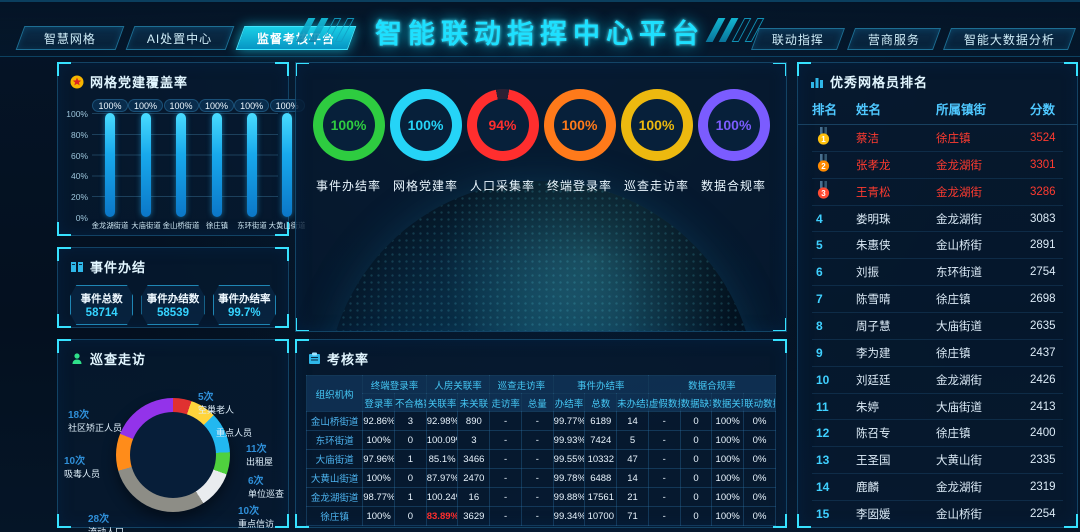  Describe the element at coordinates (180, 38) in the screenshot. I see `nav-tab-2: AI处置中心` at that location.